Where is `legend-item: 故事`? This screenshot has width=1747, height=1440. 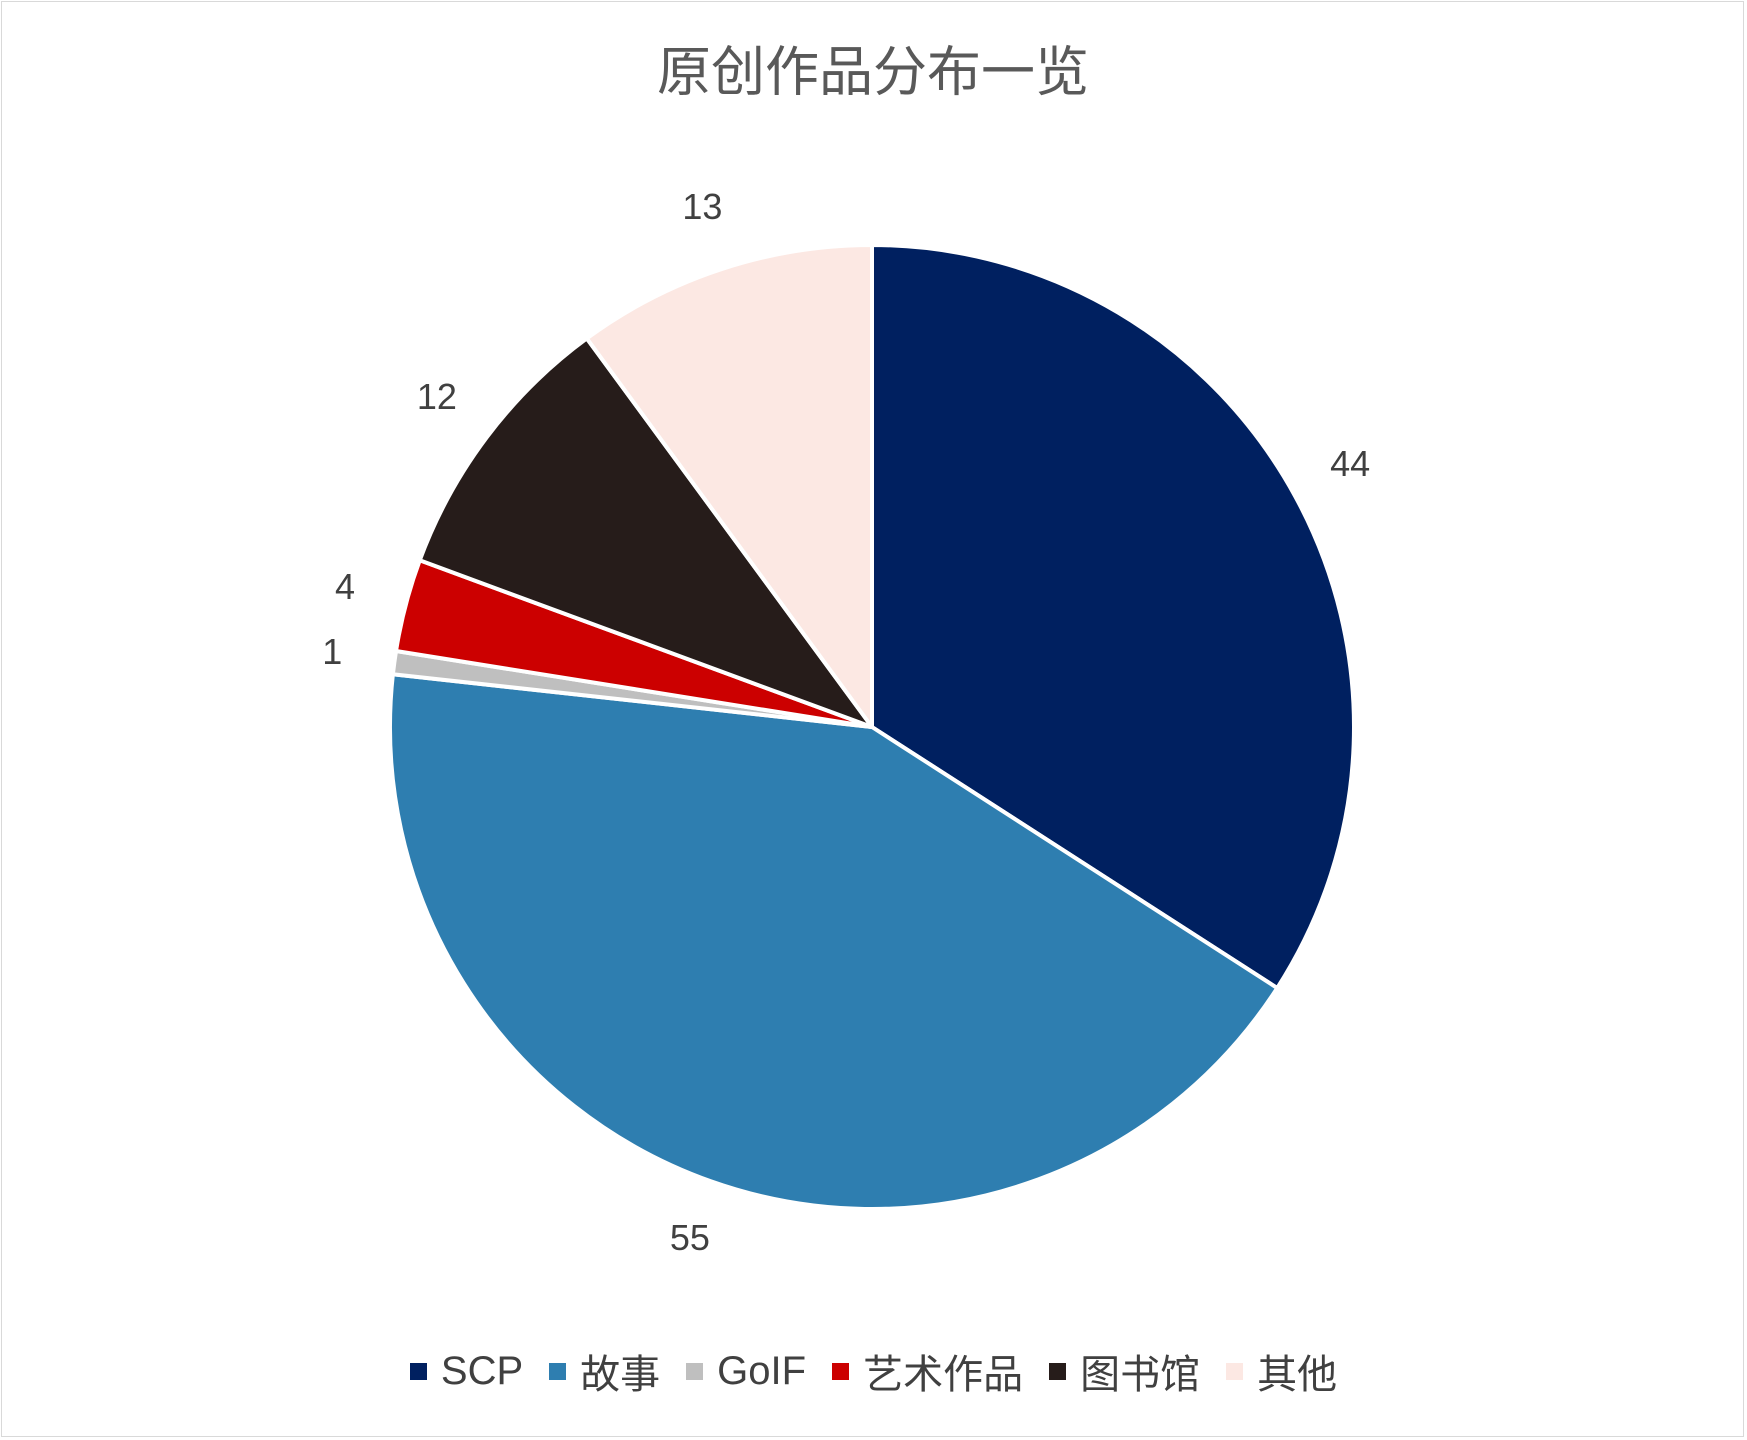 legend-item: 故事 is located at coordinates (604, 1371).